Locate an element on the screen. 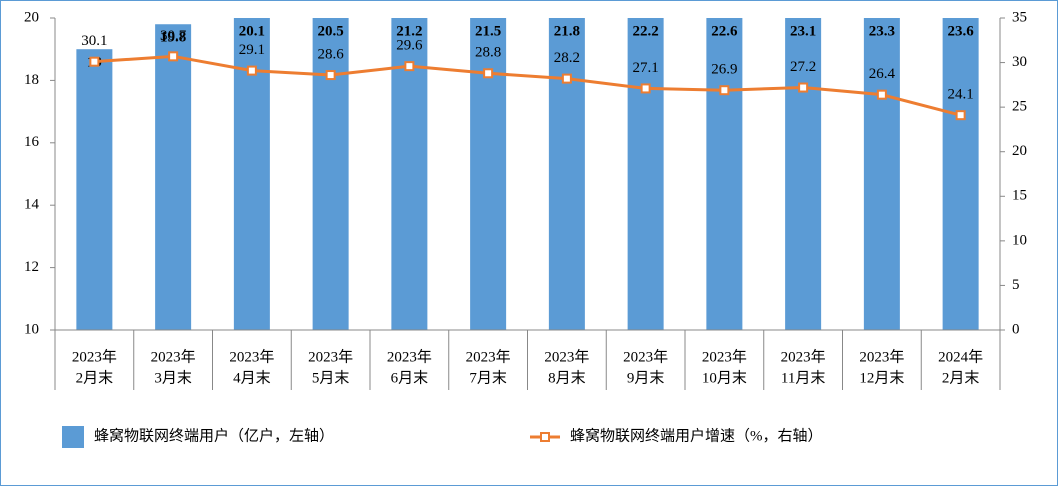 This screenshot has height=486, width=1058. y-tick-label: 18 is located at coordinates (31, 80).